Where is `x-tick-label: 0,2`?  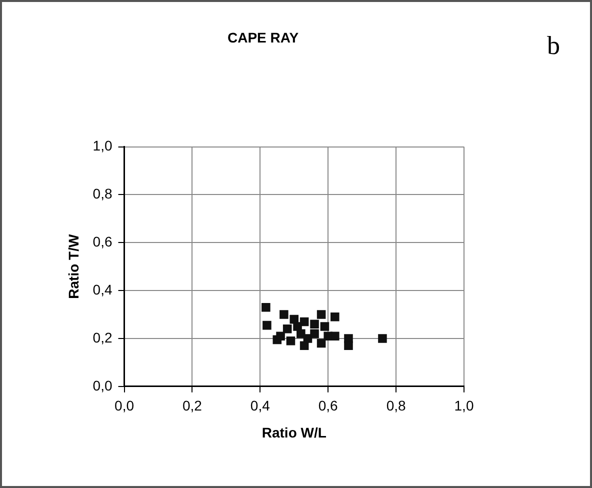 x-tick-label: 0,2 is located at coordinates (192, 406).